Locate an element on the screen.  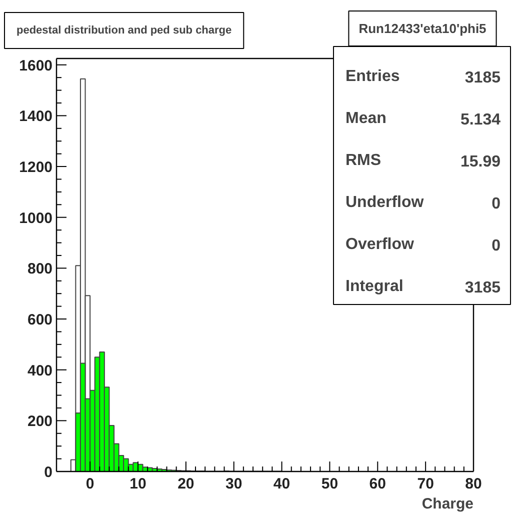
chart-title: pedestal distribution and ped sub charge is located at coordinates (124, 30).